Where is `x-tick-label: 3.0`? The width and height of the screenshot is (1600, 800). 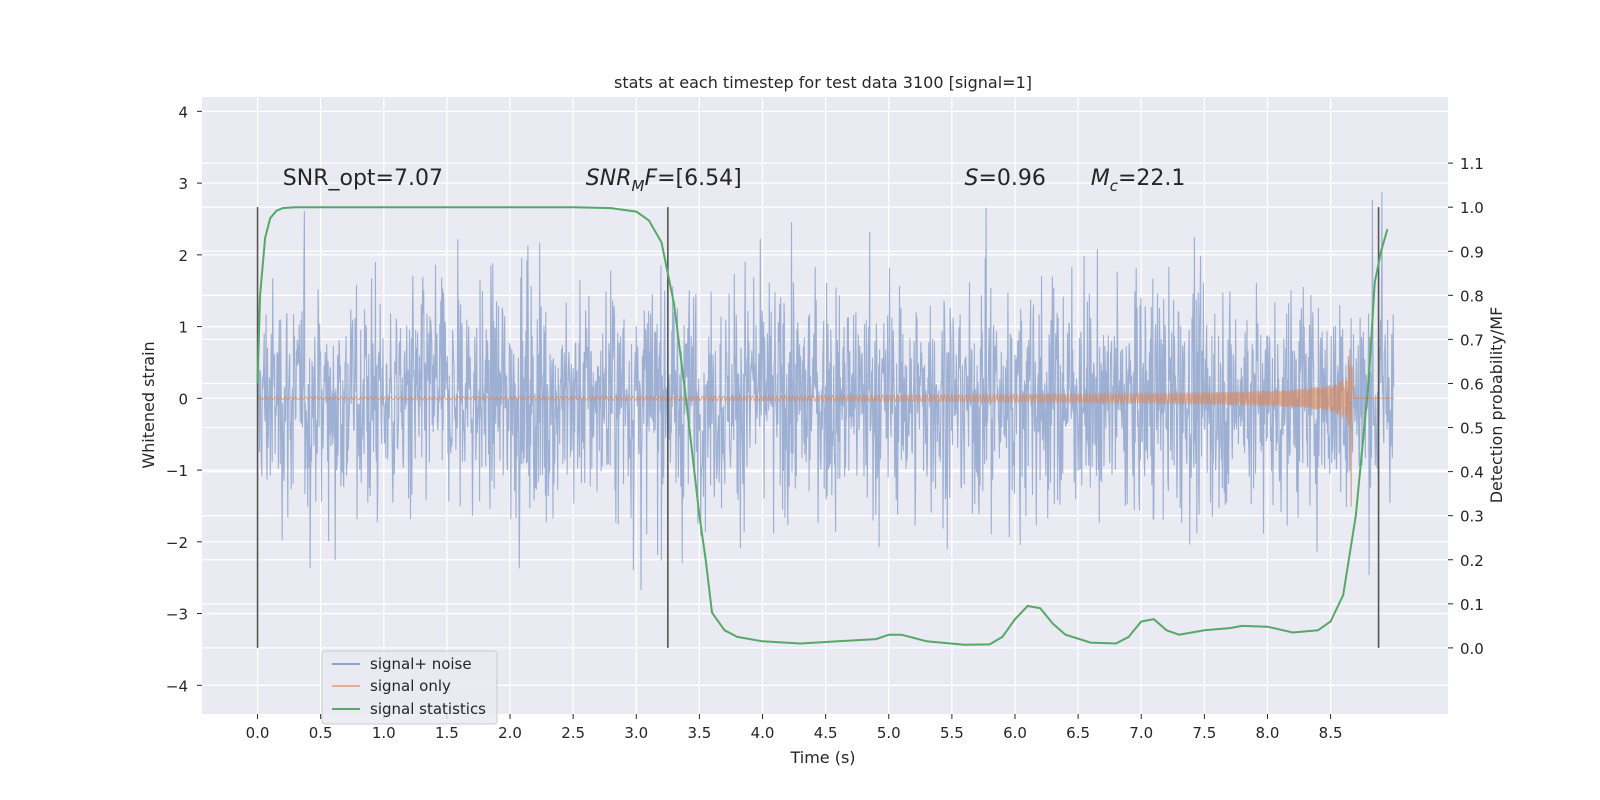
x-tick-label: 3.0 is located at coordinates (636, 733).